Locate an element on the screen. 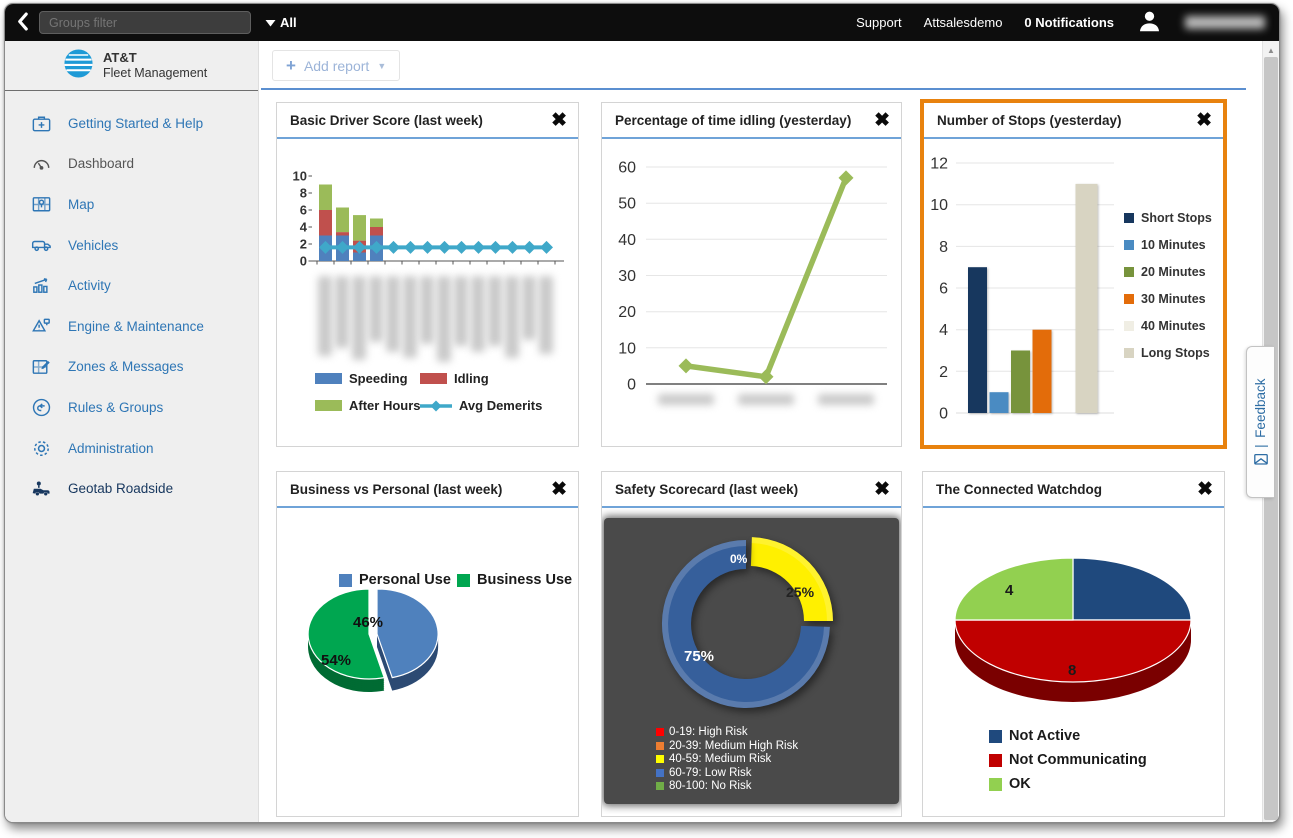 Image resolution: width=1293 pixels, height=838 pixels. groups-scope-dropdown: All is located at coordinates (281, 22).